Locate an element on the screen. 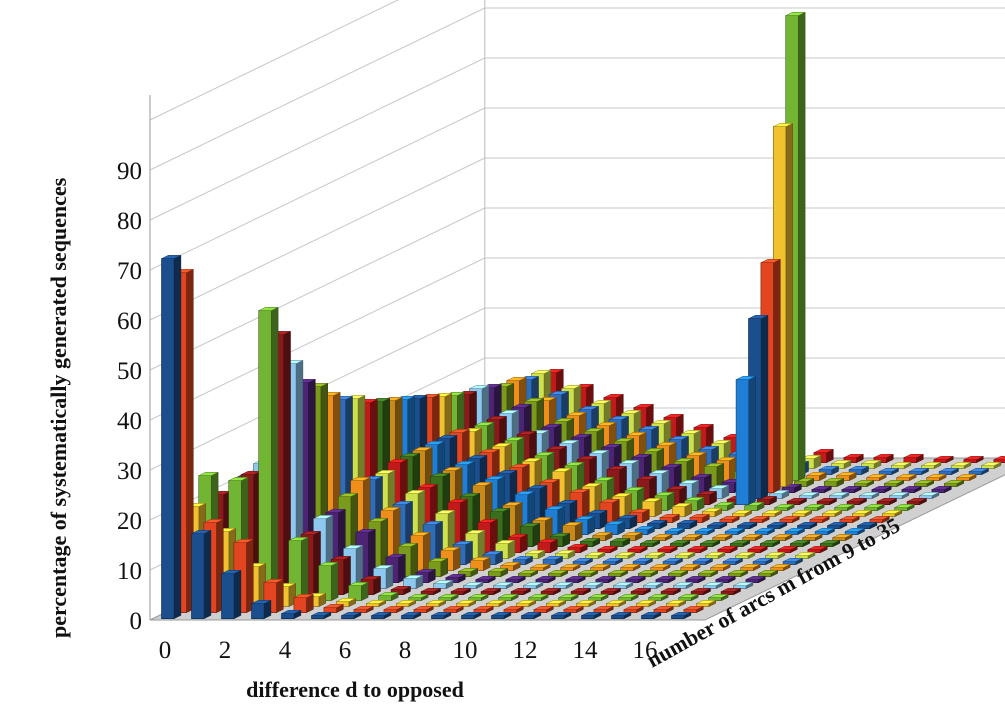  bar-d12-m14 is located at coordinates (593, 585).